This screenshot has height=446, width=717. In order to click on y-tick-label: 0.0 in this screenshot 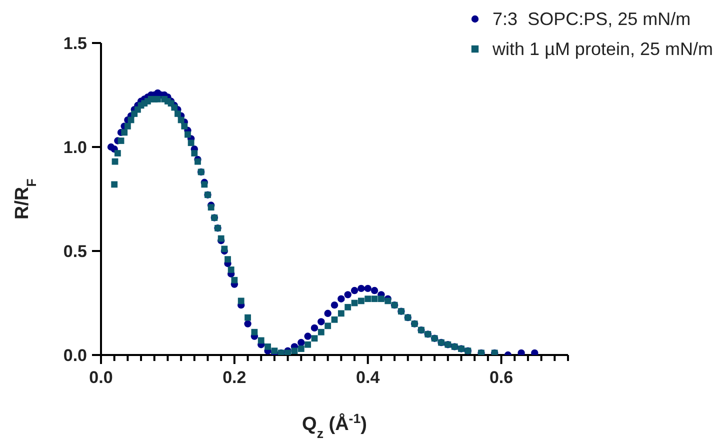, I will do `click(75, 355)`.